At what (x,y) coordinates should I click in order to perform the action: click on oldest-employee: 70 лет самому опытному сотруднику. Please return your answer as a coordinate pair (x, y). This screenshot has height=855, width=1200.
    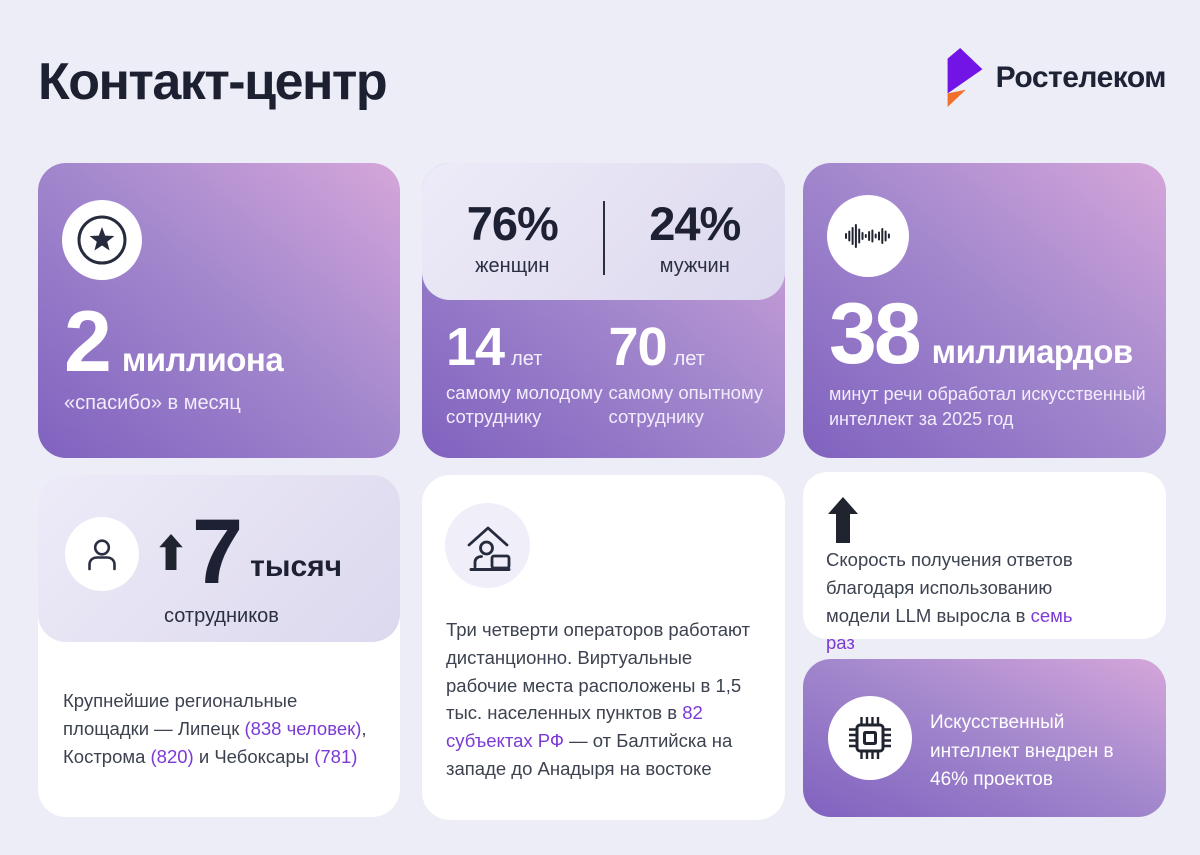
    Looking at the image, I should click on (690, 373).